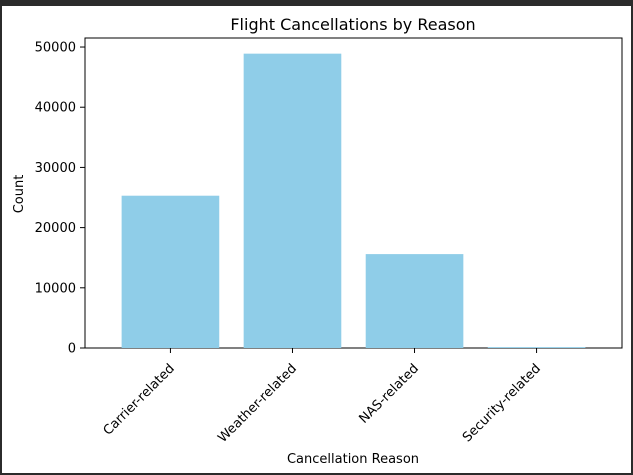 The height and width of the screenshot is (475, 633). I want to click on y-axis: 0 10000 20000 30000 40000 50000, so click(60, 199).